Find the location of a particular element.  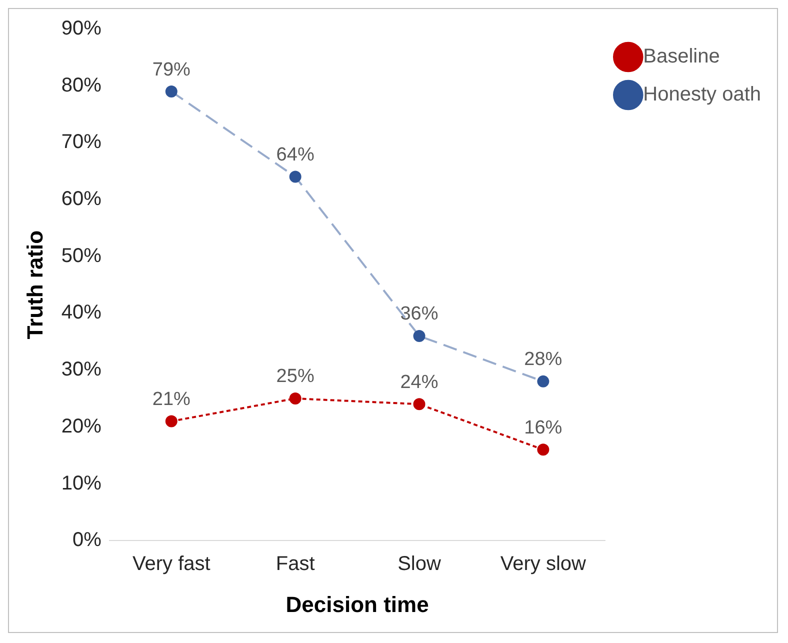

data-label: 25% is located at coordinates (295, 377).